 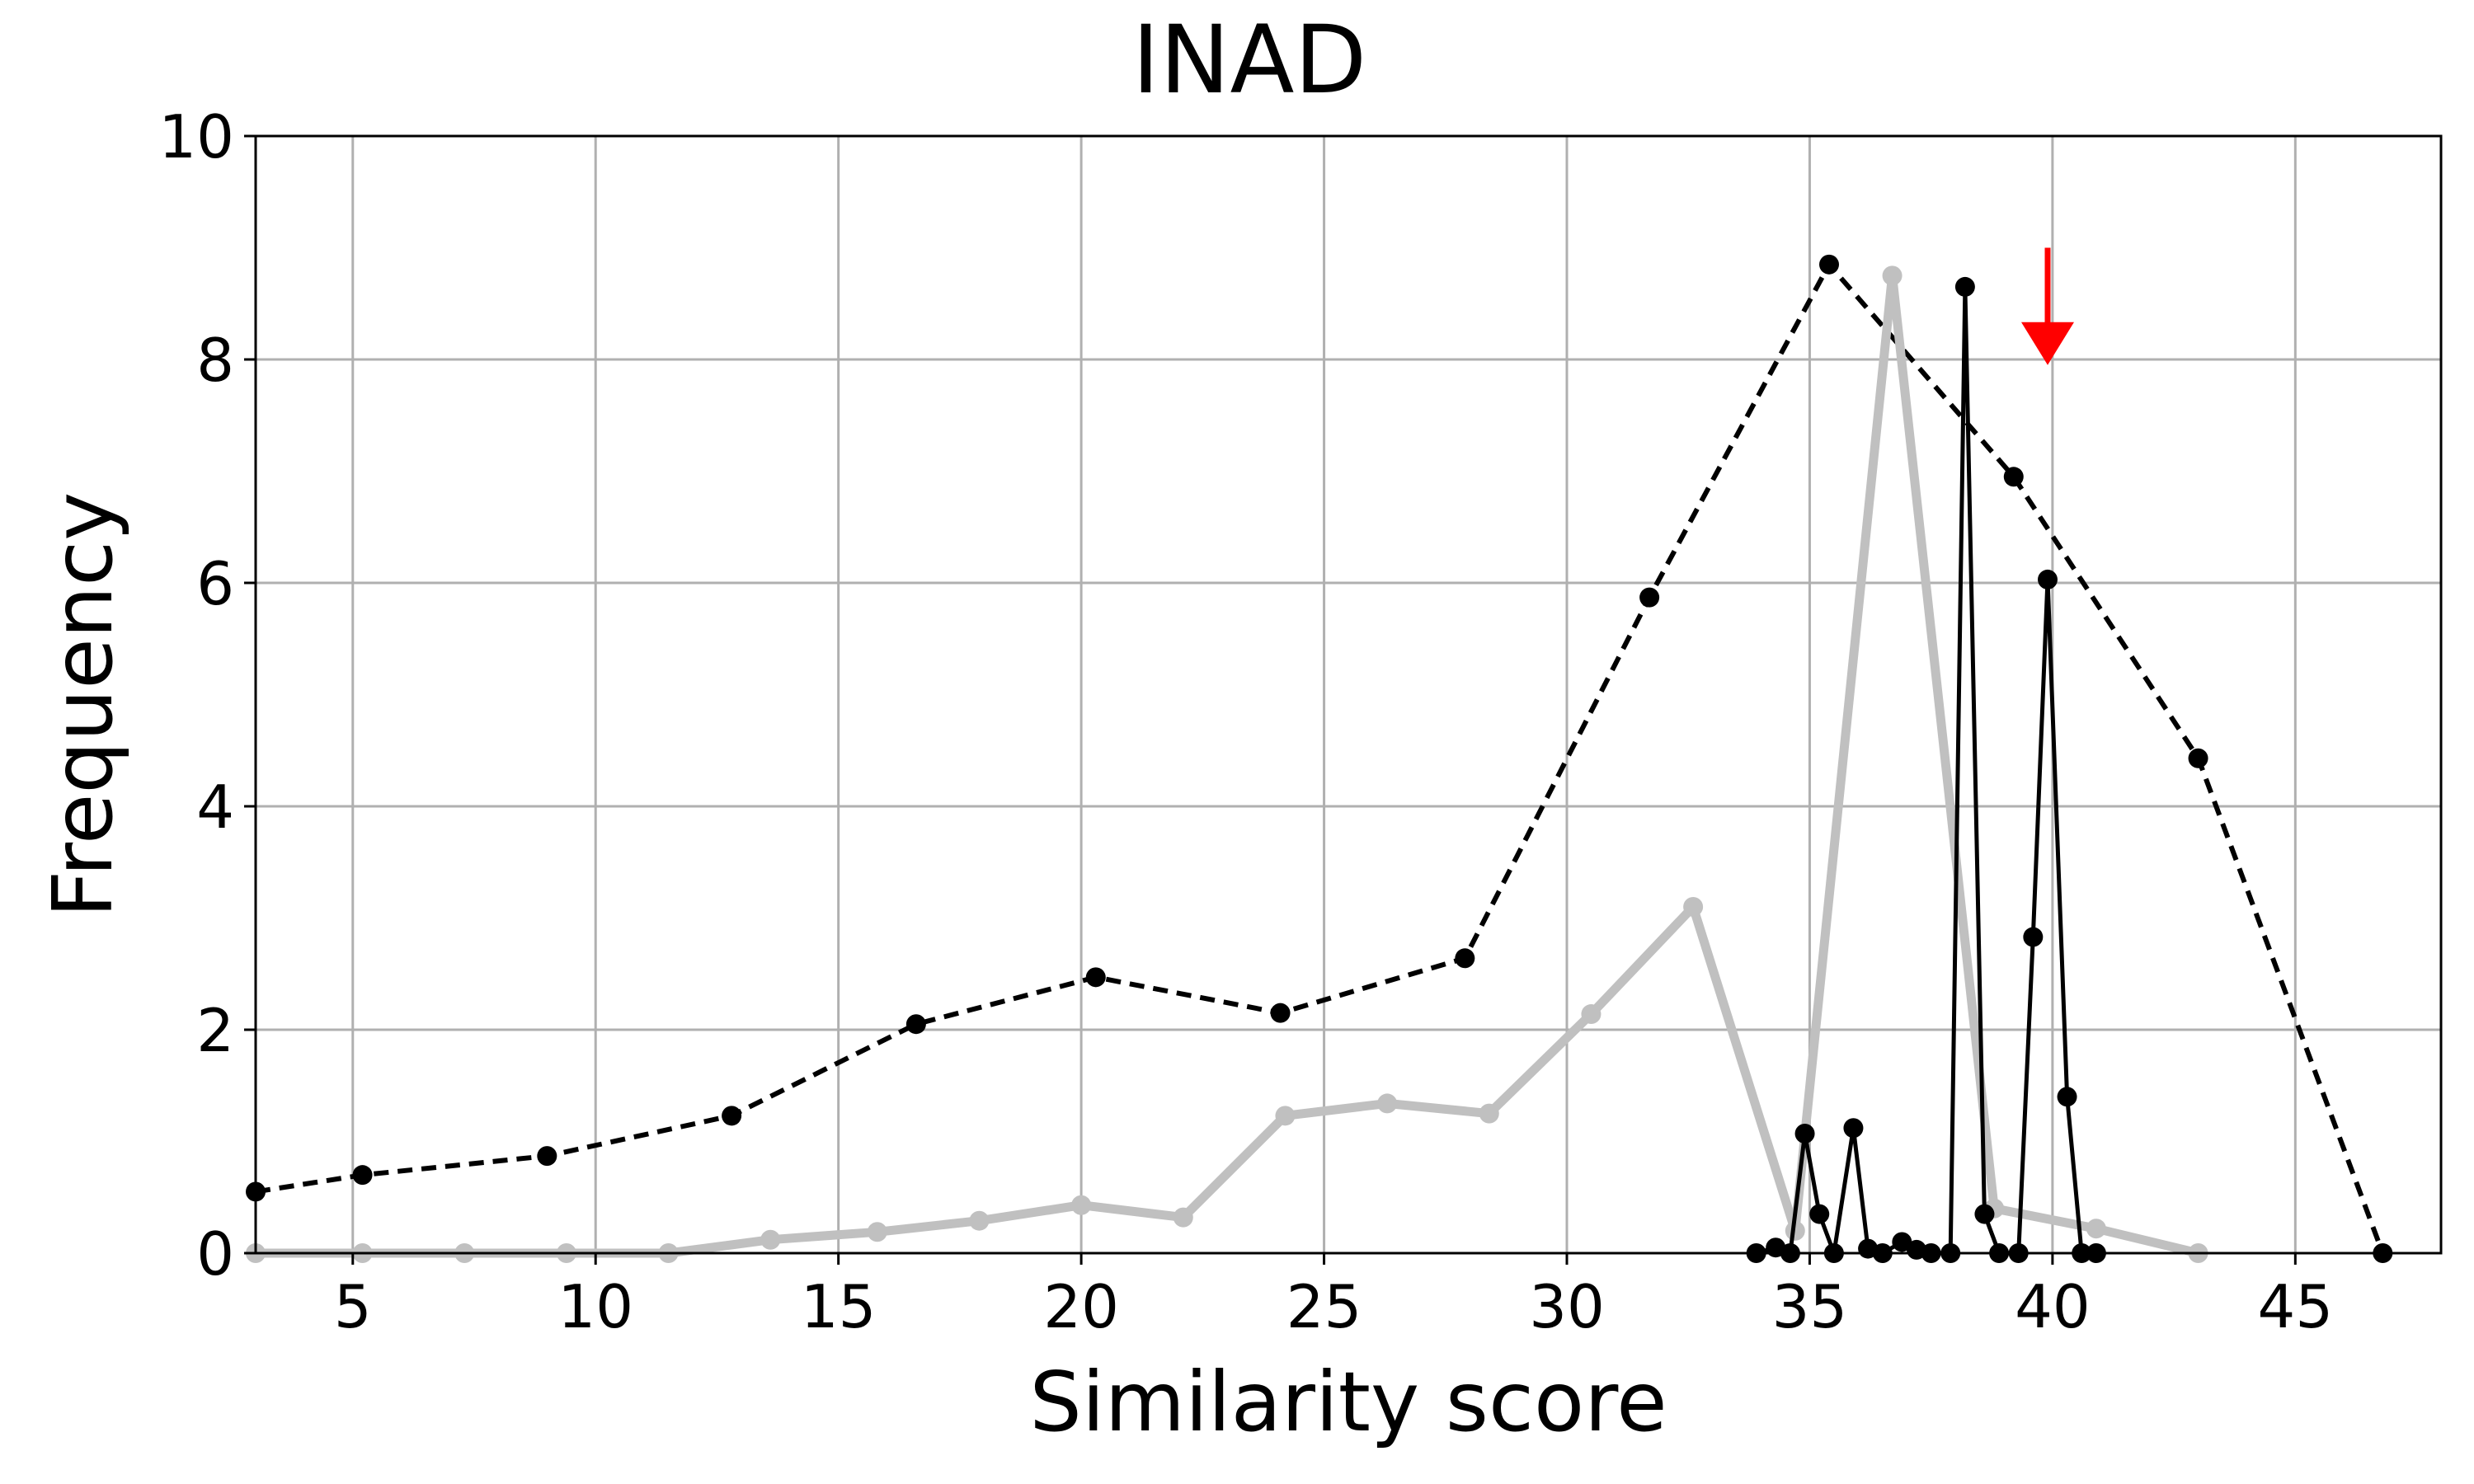 I want to click on y-tick-label: 4, so click(x=215, y=807).